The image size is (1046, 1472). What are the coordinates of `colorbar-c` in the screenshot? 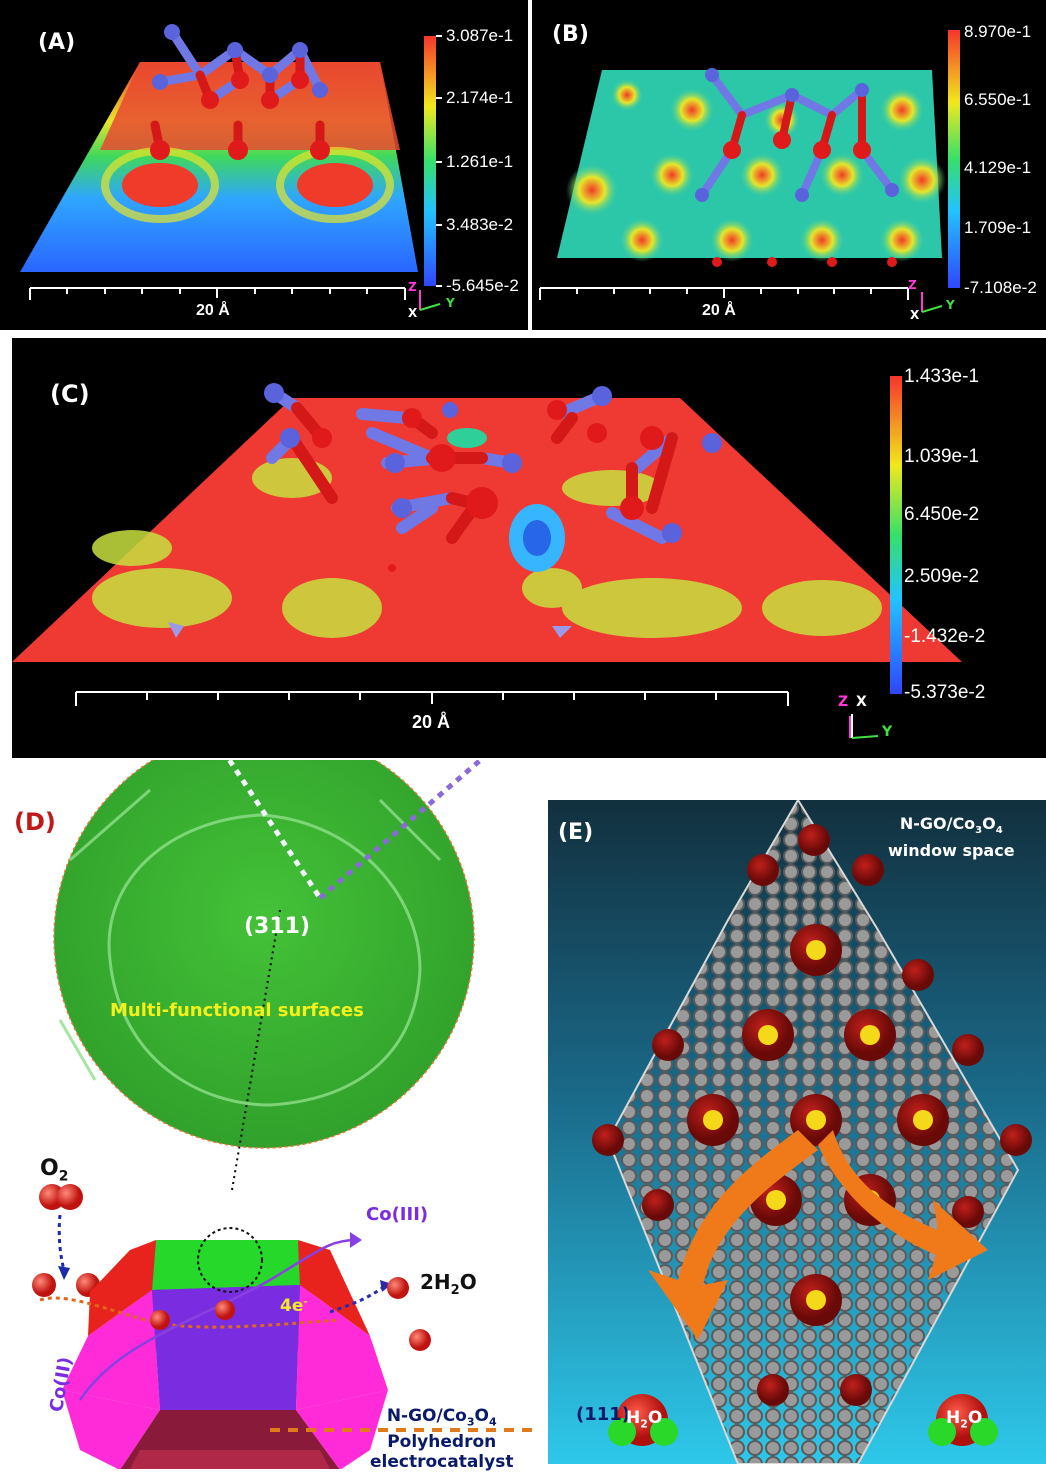 It's located at (896, 535).